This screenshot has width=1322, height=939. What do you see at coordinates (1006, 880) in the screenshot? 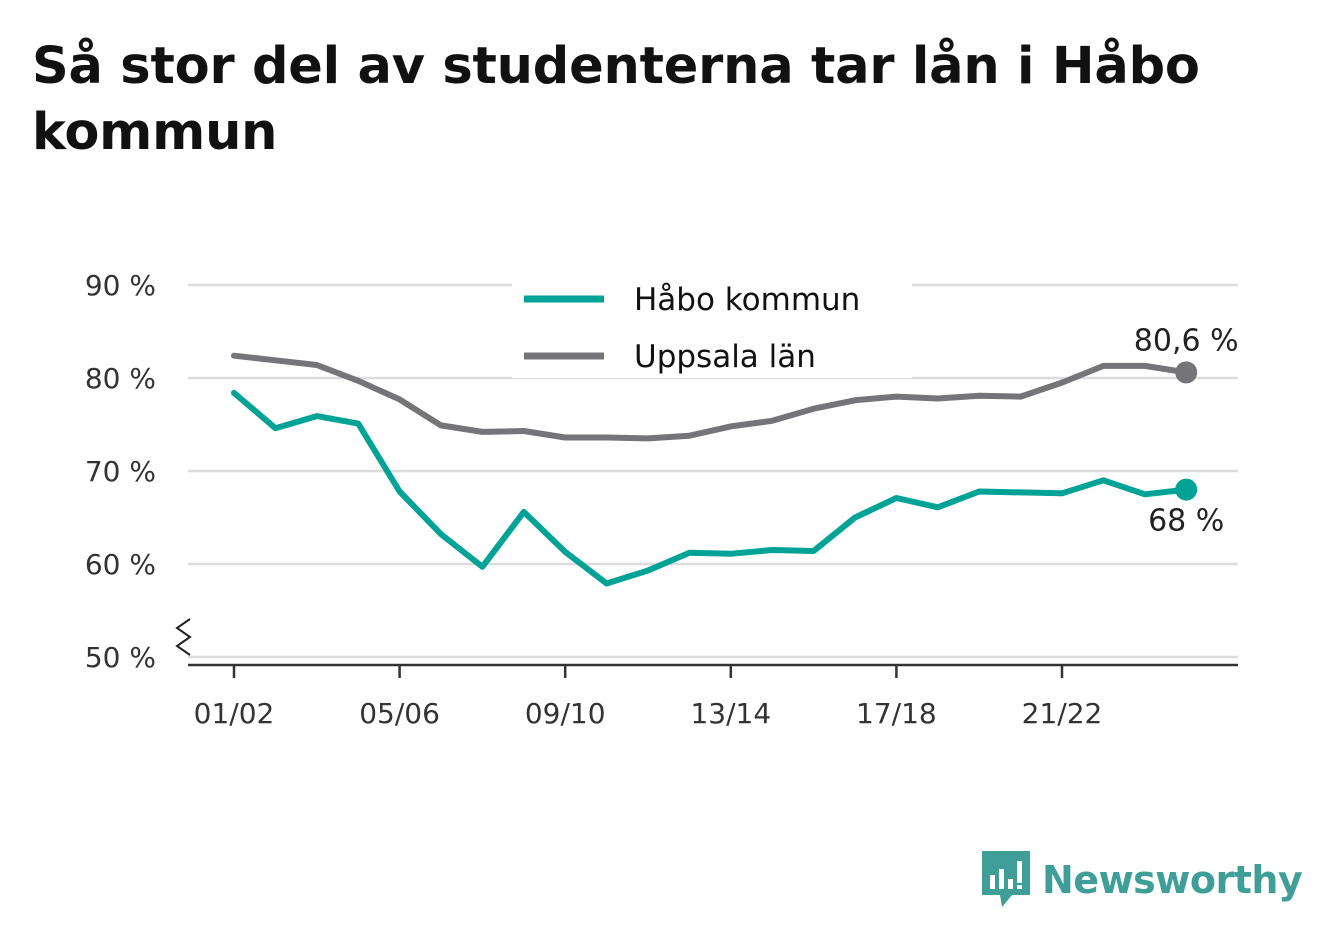
I see `newsworthy-logo-icon` at bounding box center [1006, 880].